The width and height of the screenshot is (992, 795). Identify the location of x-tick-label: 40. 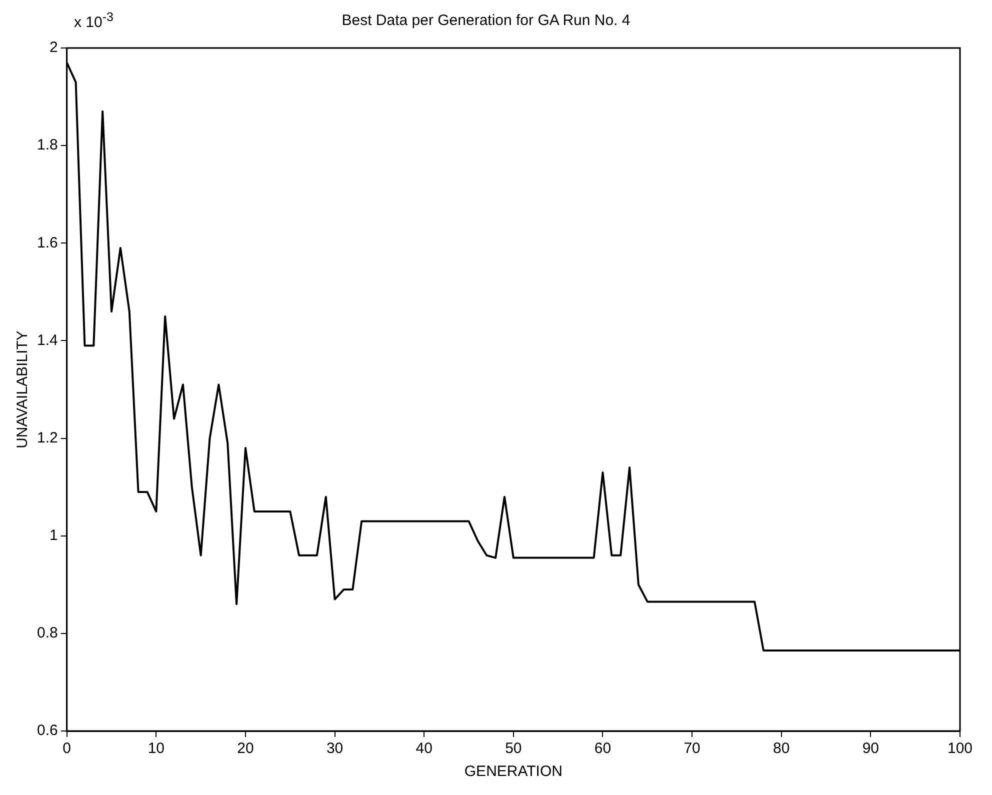
(424, 749).